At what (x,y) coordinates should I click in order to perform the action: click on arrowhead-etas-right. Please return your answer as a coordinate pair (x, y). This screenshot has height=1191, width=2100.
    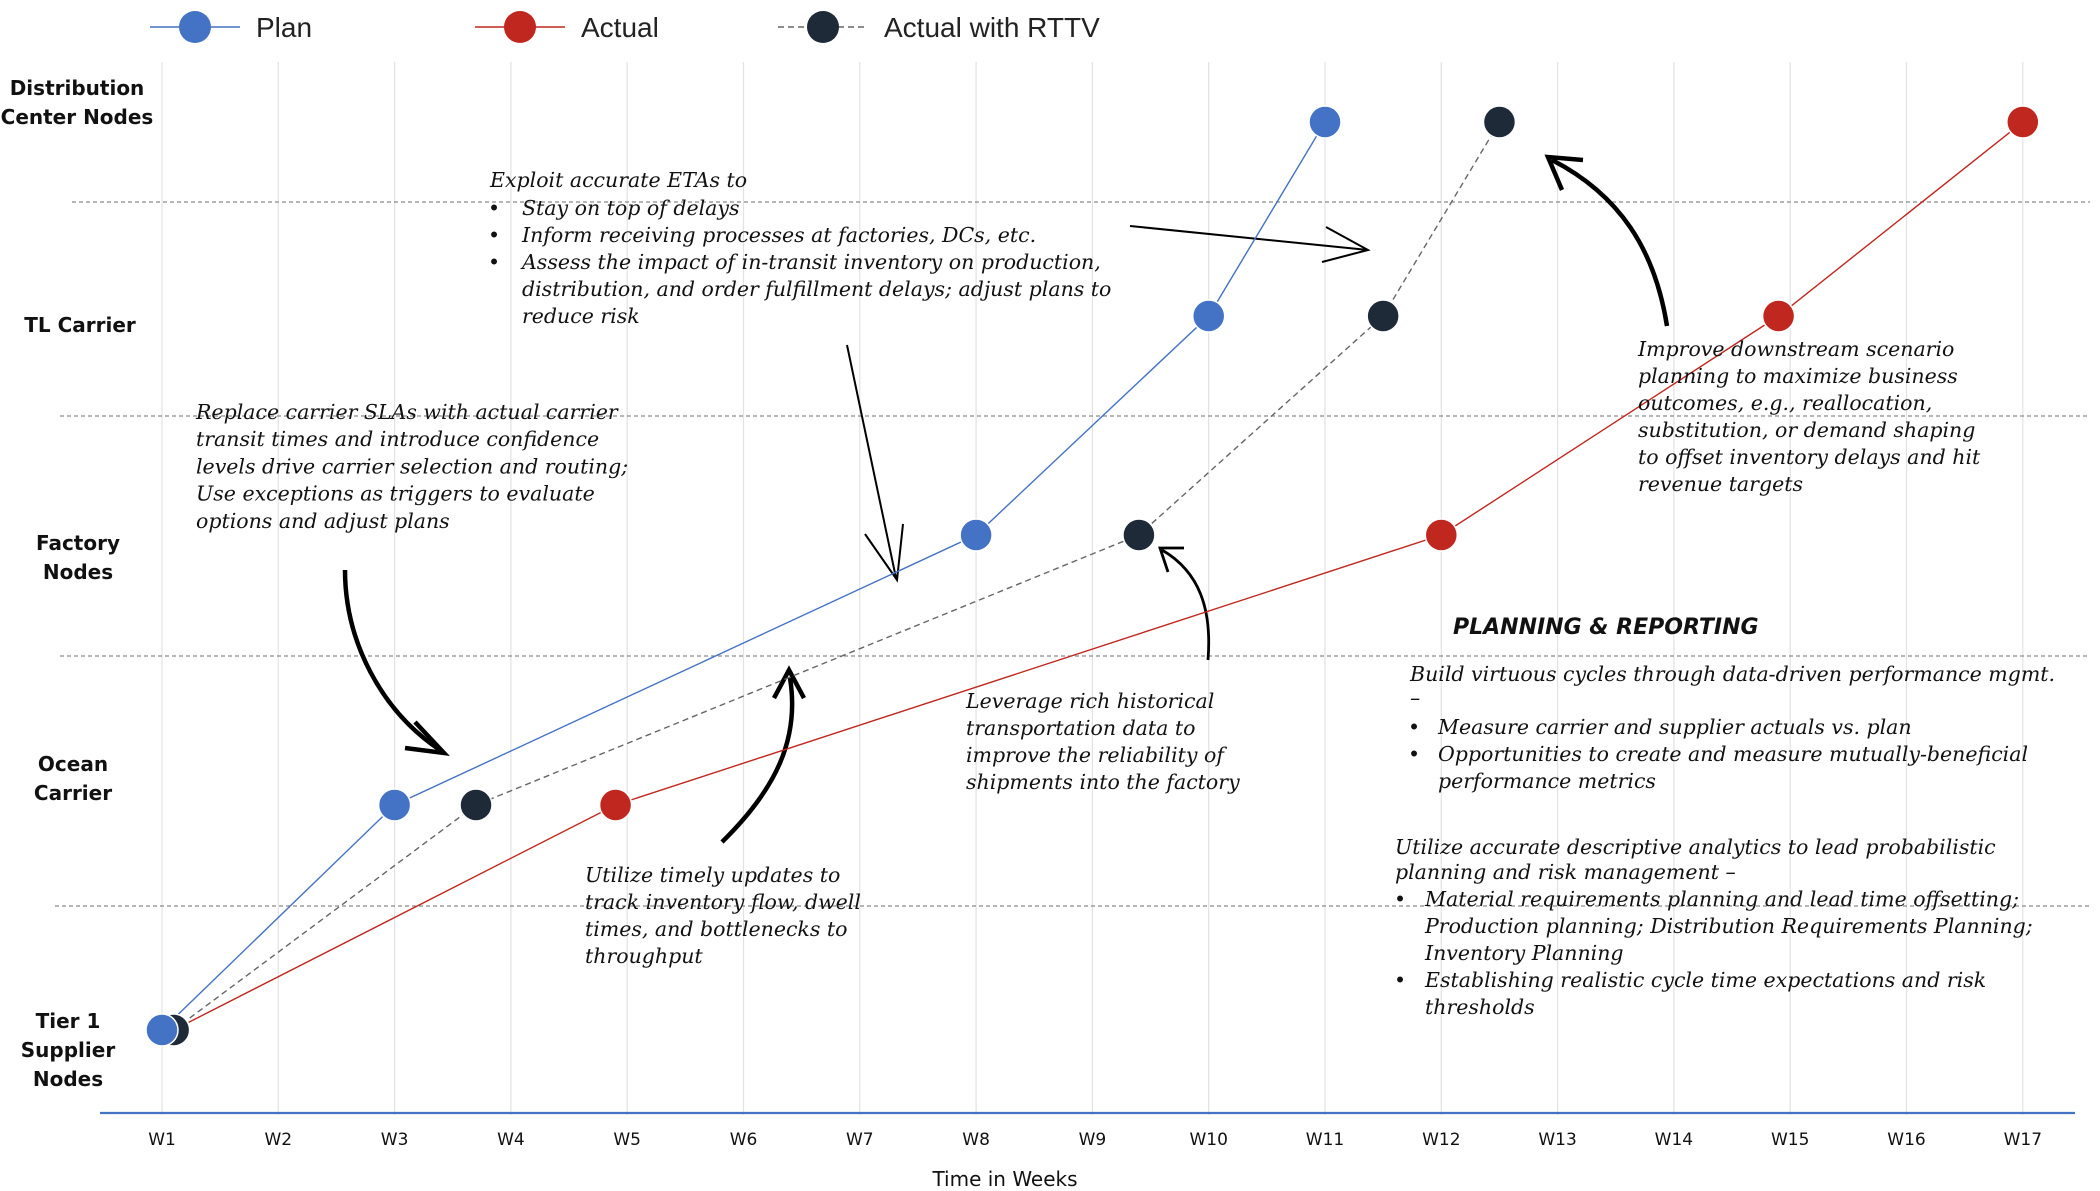
    Looking at the image, I should click on (1346, 244).